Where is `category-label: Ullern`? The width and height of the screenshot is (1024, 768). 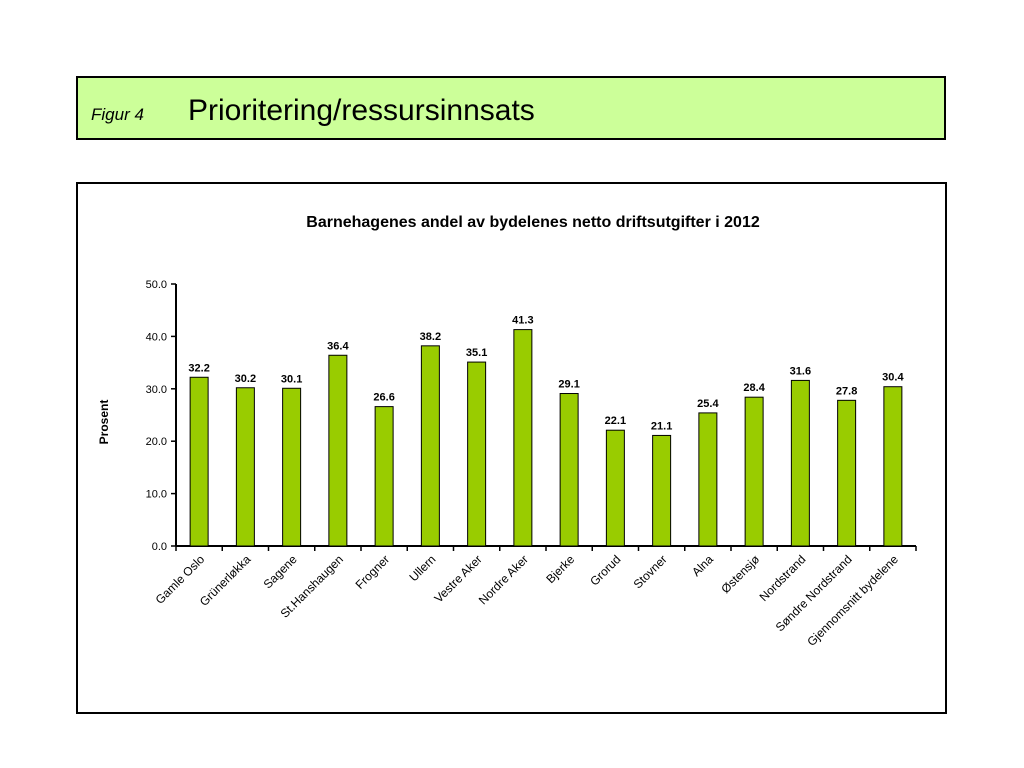
category-label: Ullern is located at coordinates (422, 568).